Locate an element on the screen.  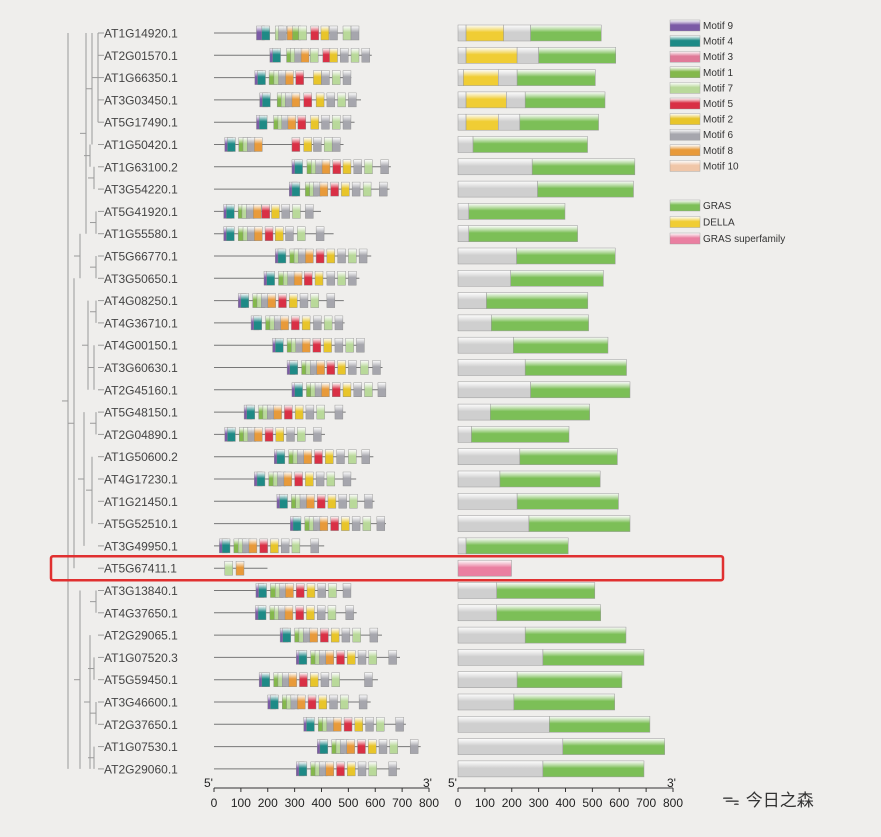
axis-tick-label: 100 is located at coordinates (485, 803).